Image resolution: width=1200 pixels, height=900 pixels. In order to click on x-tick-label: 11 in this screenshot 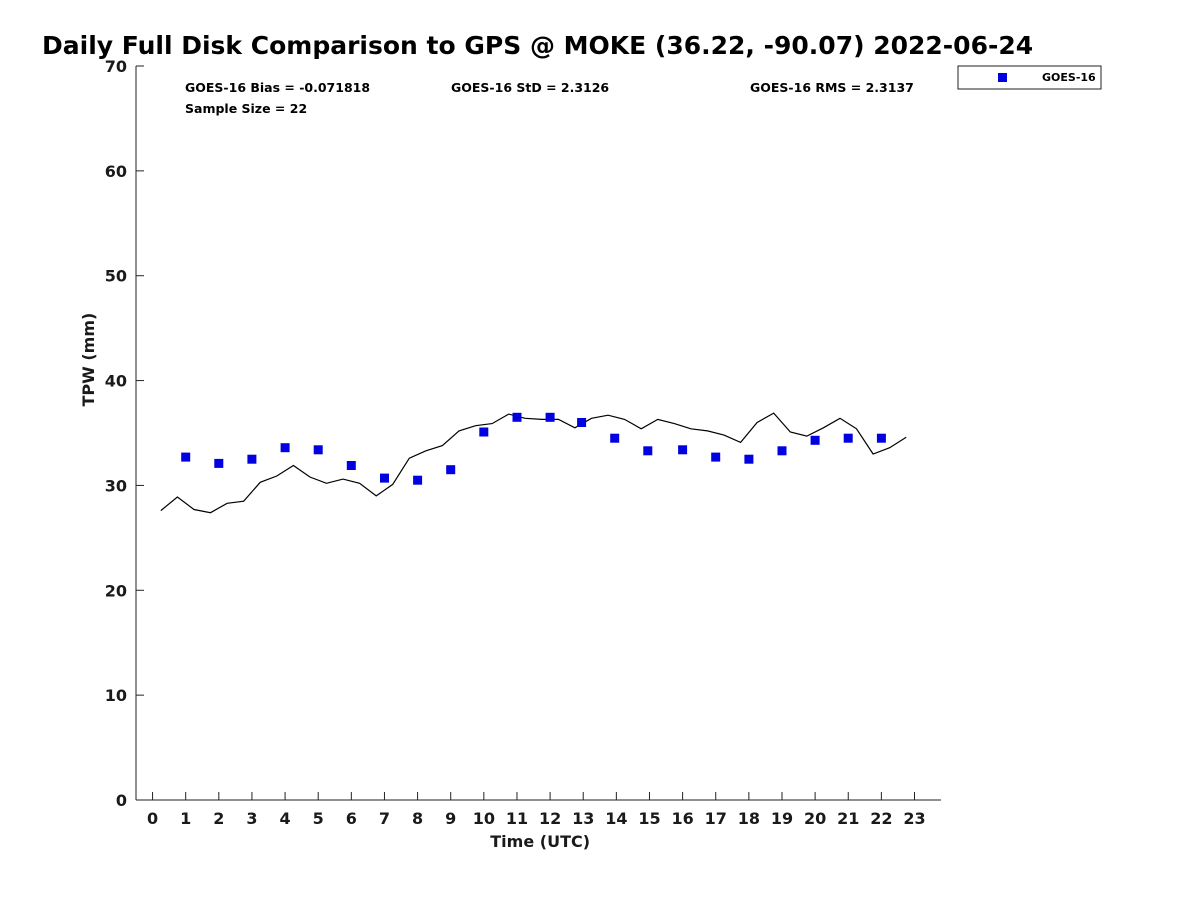, I will do `click(517, 818)`.